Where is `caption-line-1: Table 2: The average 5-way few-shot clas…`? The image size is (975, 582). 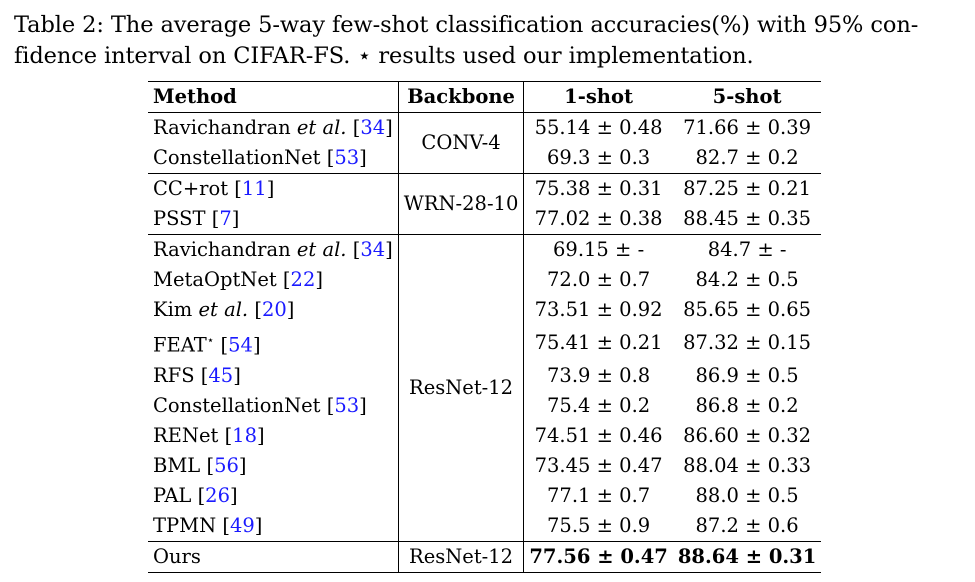 caption-line-1: Table 2: The average 5-way few-shot clas… is located at coordinates (466, 25).